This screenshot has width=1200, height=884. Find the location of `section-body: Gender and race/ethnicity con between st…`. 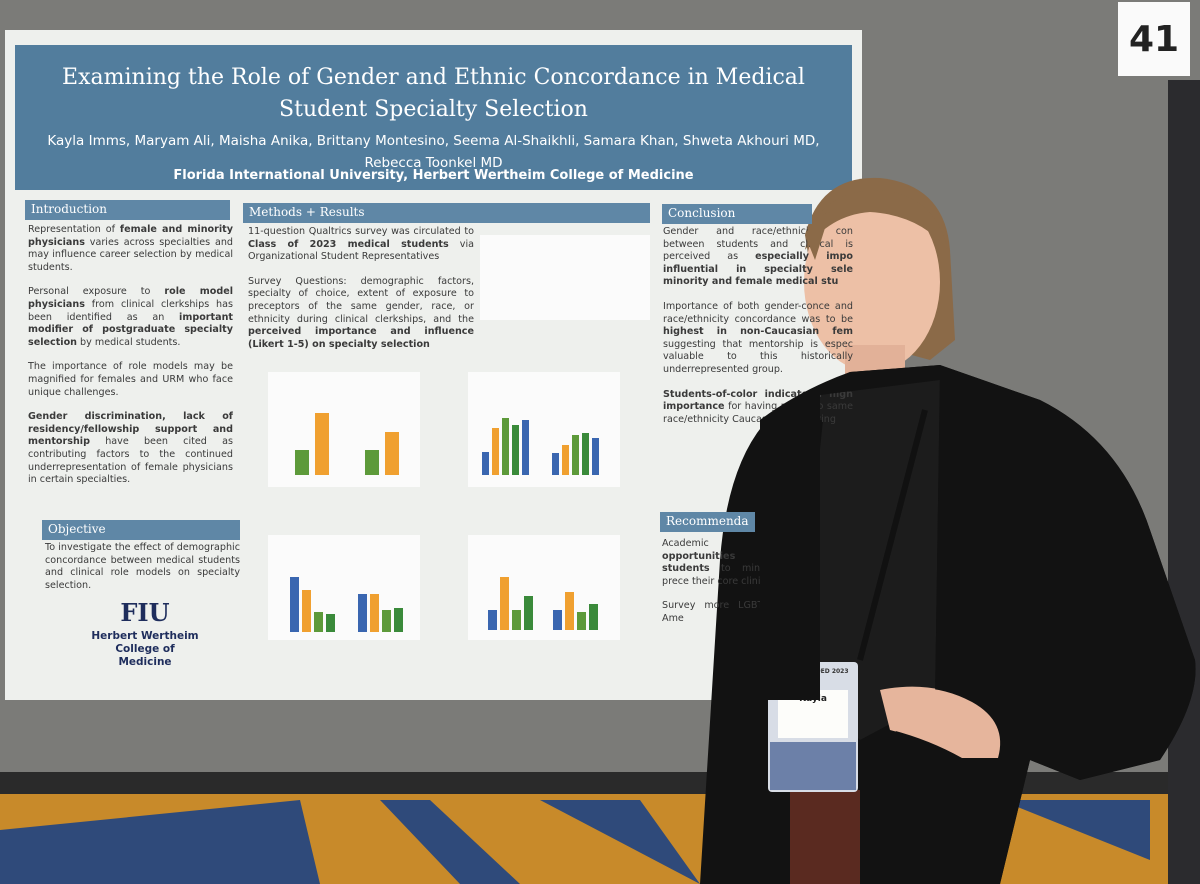

section-body: Gender and race/ethnicity con between st… is located at coordinates (758, 332).